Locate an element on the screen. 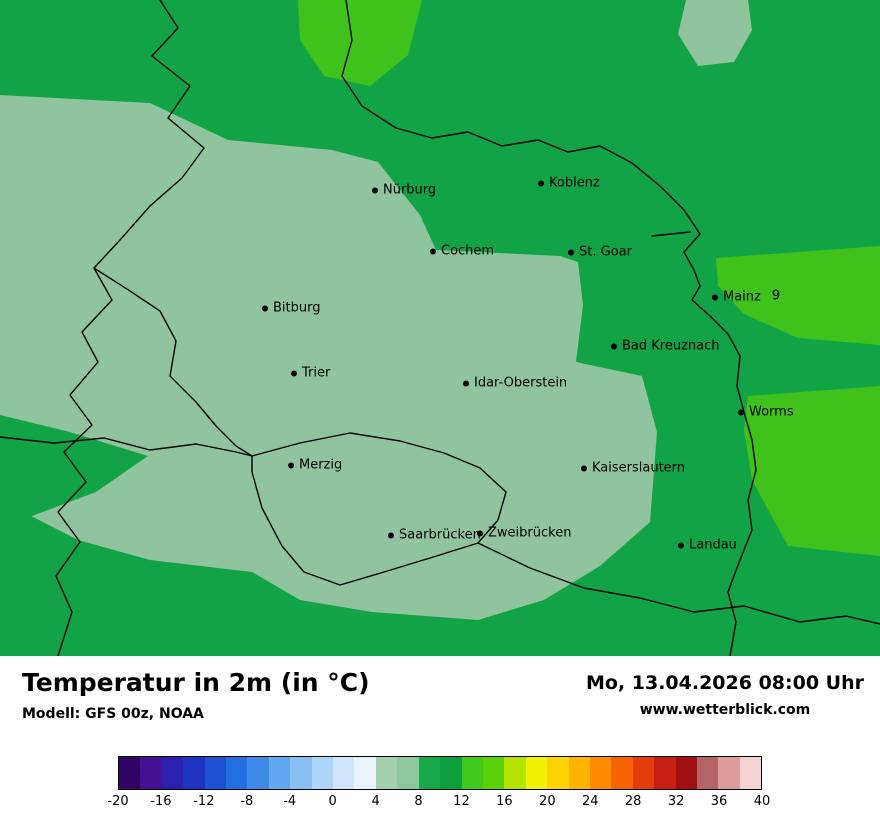 This screenshot has height=830, width=880. region-cool-topright is located at coordinates (715, 33).